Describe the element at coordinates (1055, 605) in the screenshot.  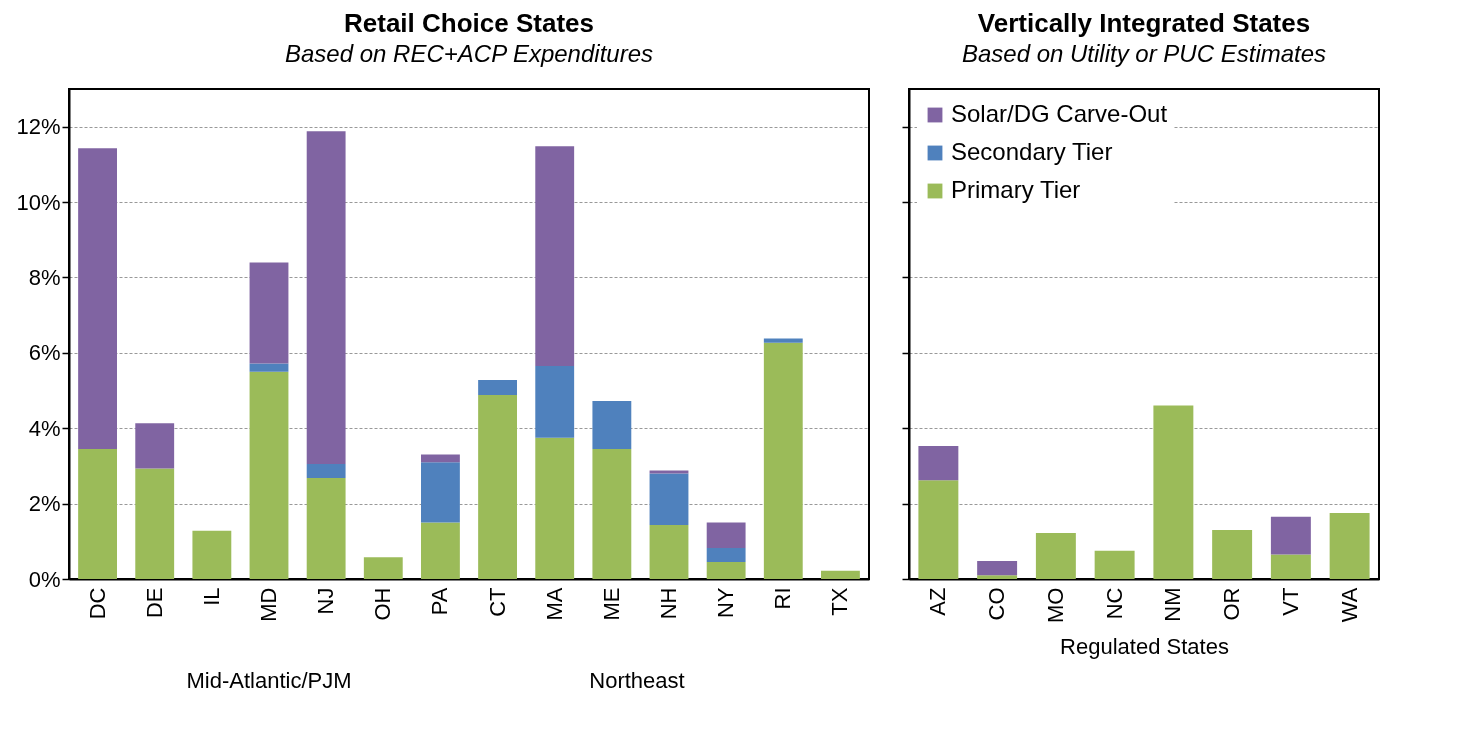
I see `x-tick-label: MO` at that location.